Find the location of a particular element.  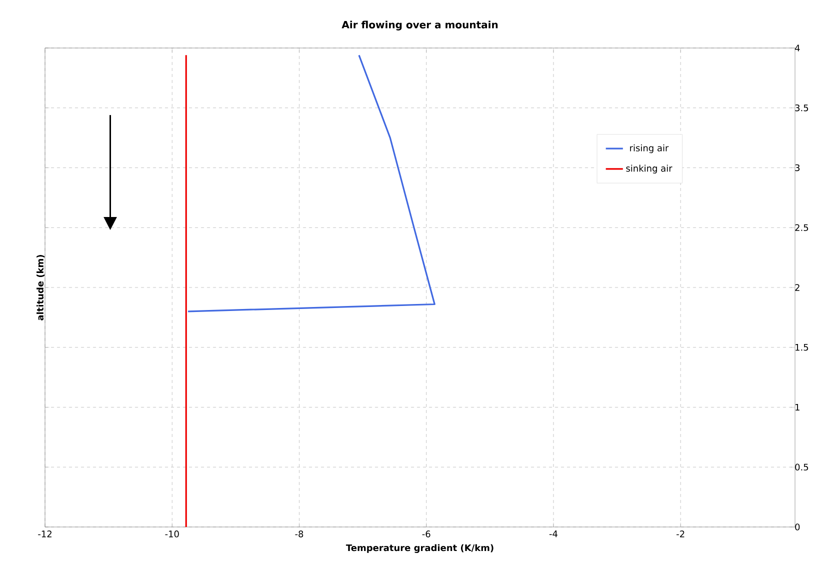

x-axis-title: Temperature gradient (K/km) is located at coordinates (420, 548).